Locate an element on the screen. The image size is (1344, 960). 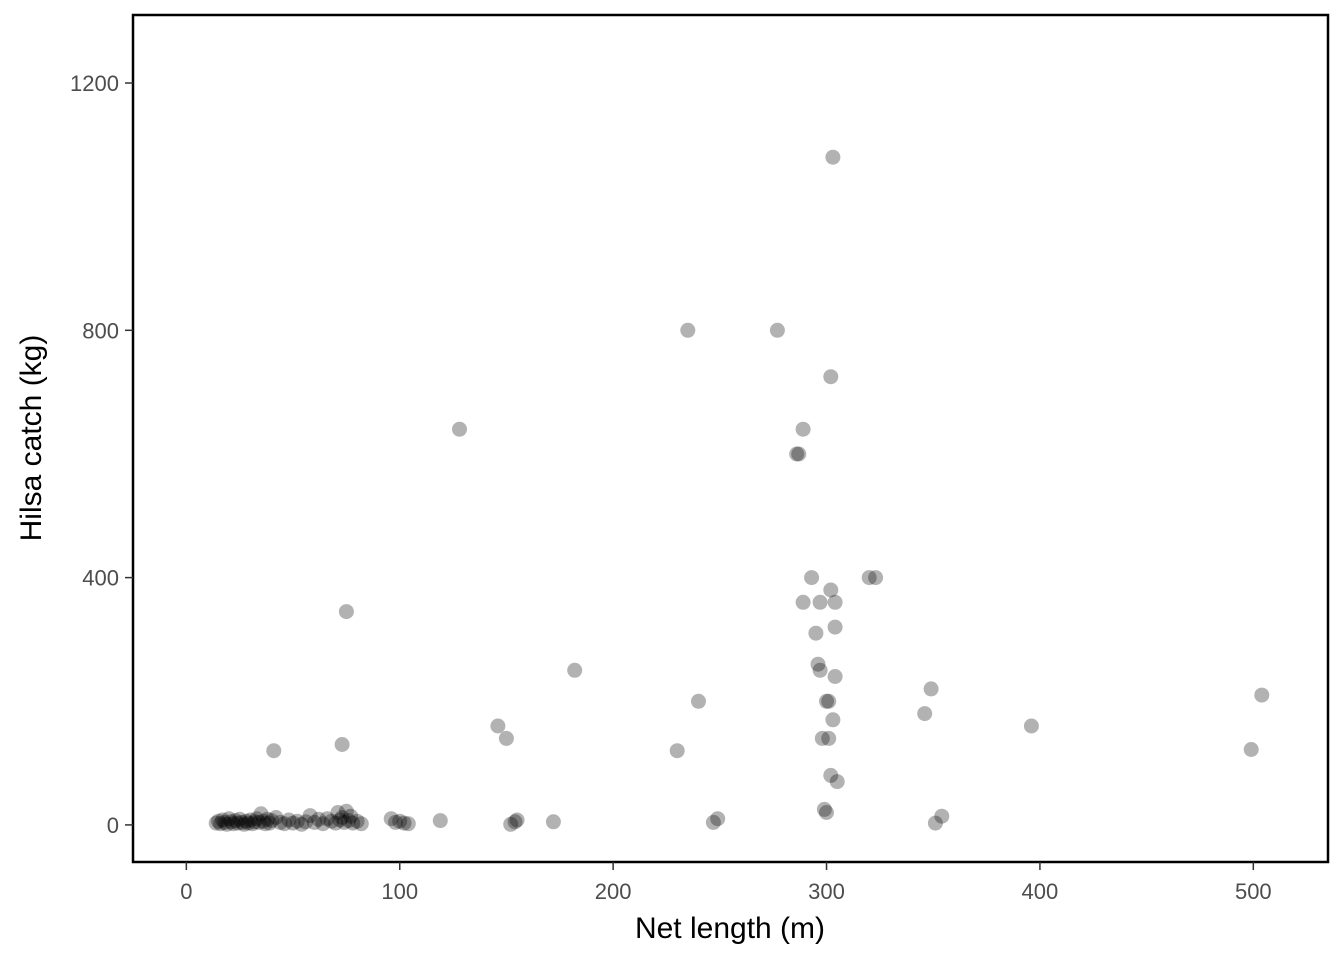
x-tick-label: 400 is located at coordinates (1040, 891).